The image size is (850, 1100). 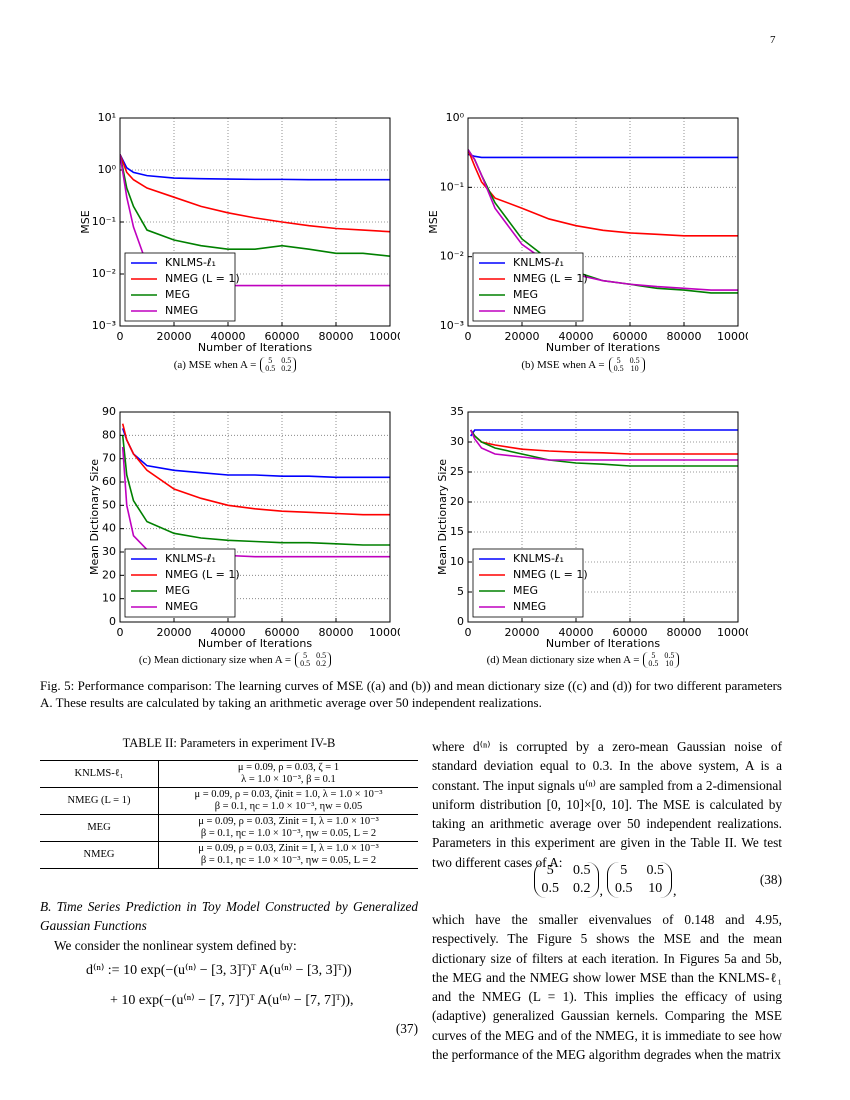 What do you see at coordinates (457, 411) in the screenshot?
I see `y-tick-label: 35` at bounding box center [457, 411].